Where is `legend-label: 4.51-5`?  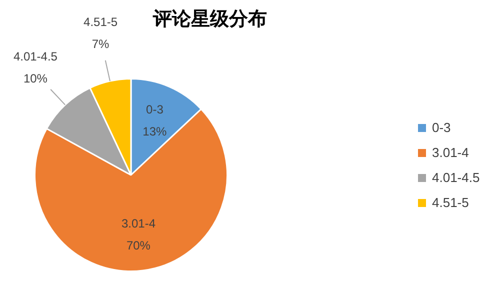 legend-label: 4.51-5 is located at coordinates (450, 202).